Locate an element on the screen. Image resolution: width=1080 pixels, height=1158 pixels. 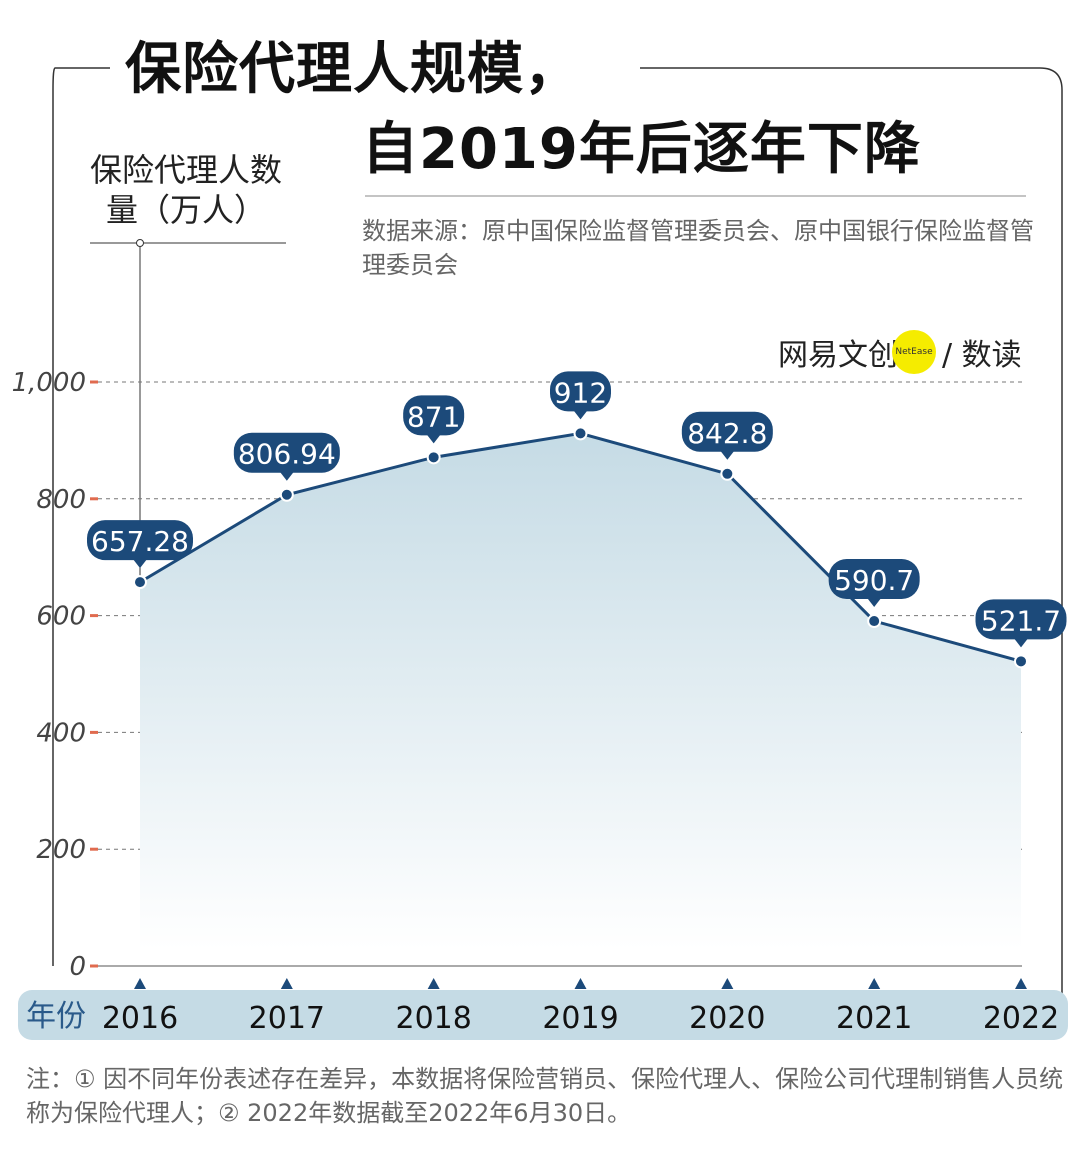
x-tick-label: 2019 is located at coordinates (580, 1018).